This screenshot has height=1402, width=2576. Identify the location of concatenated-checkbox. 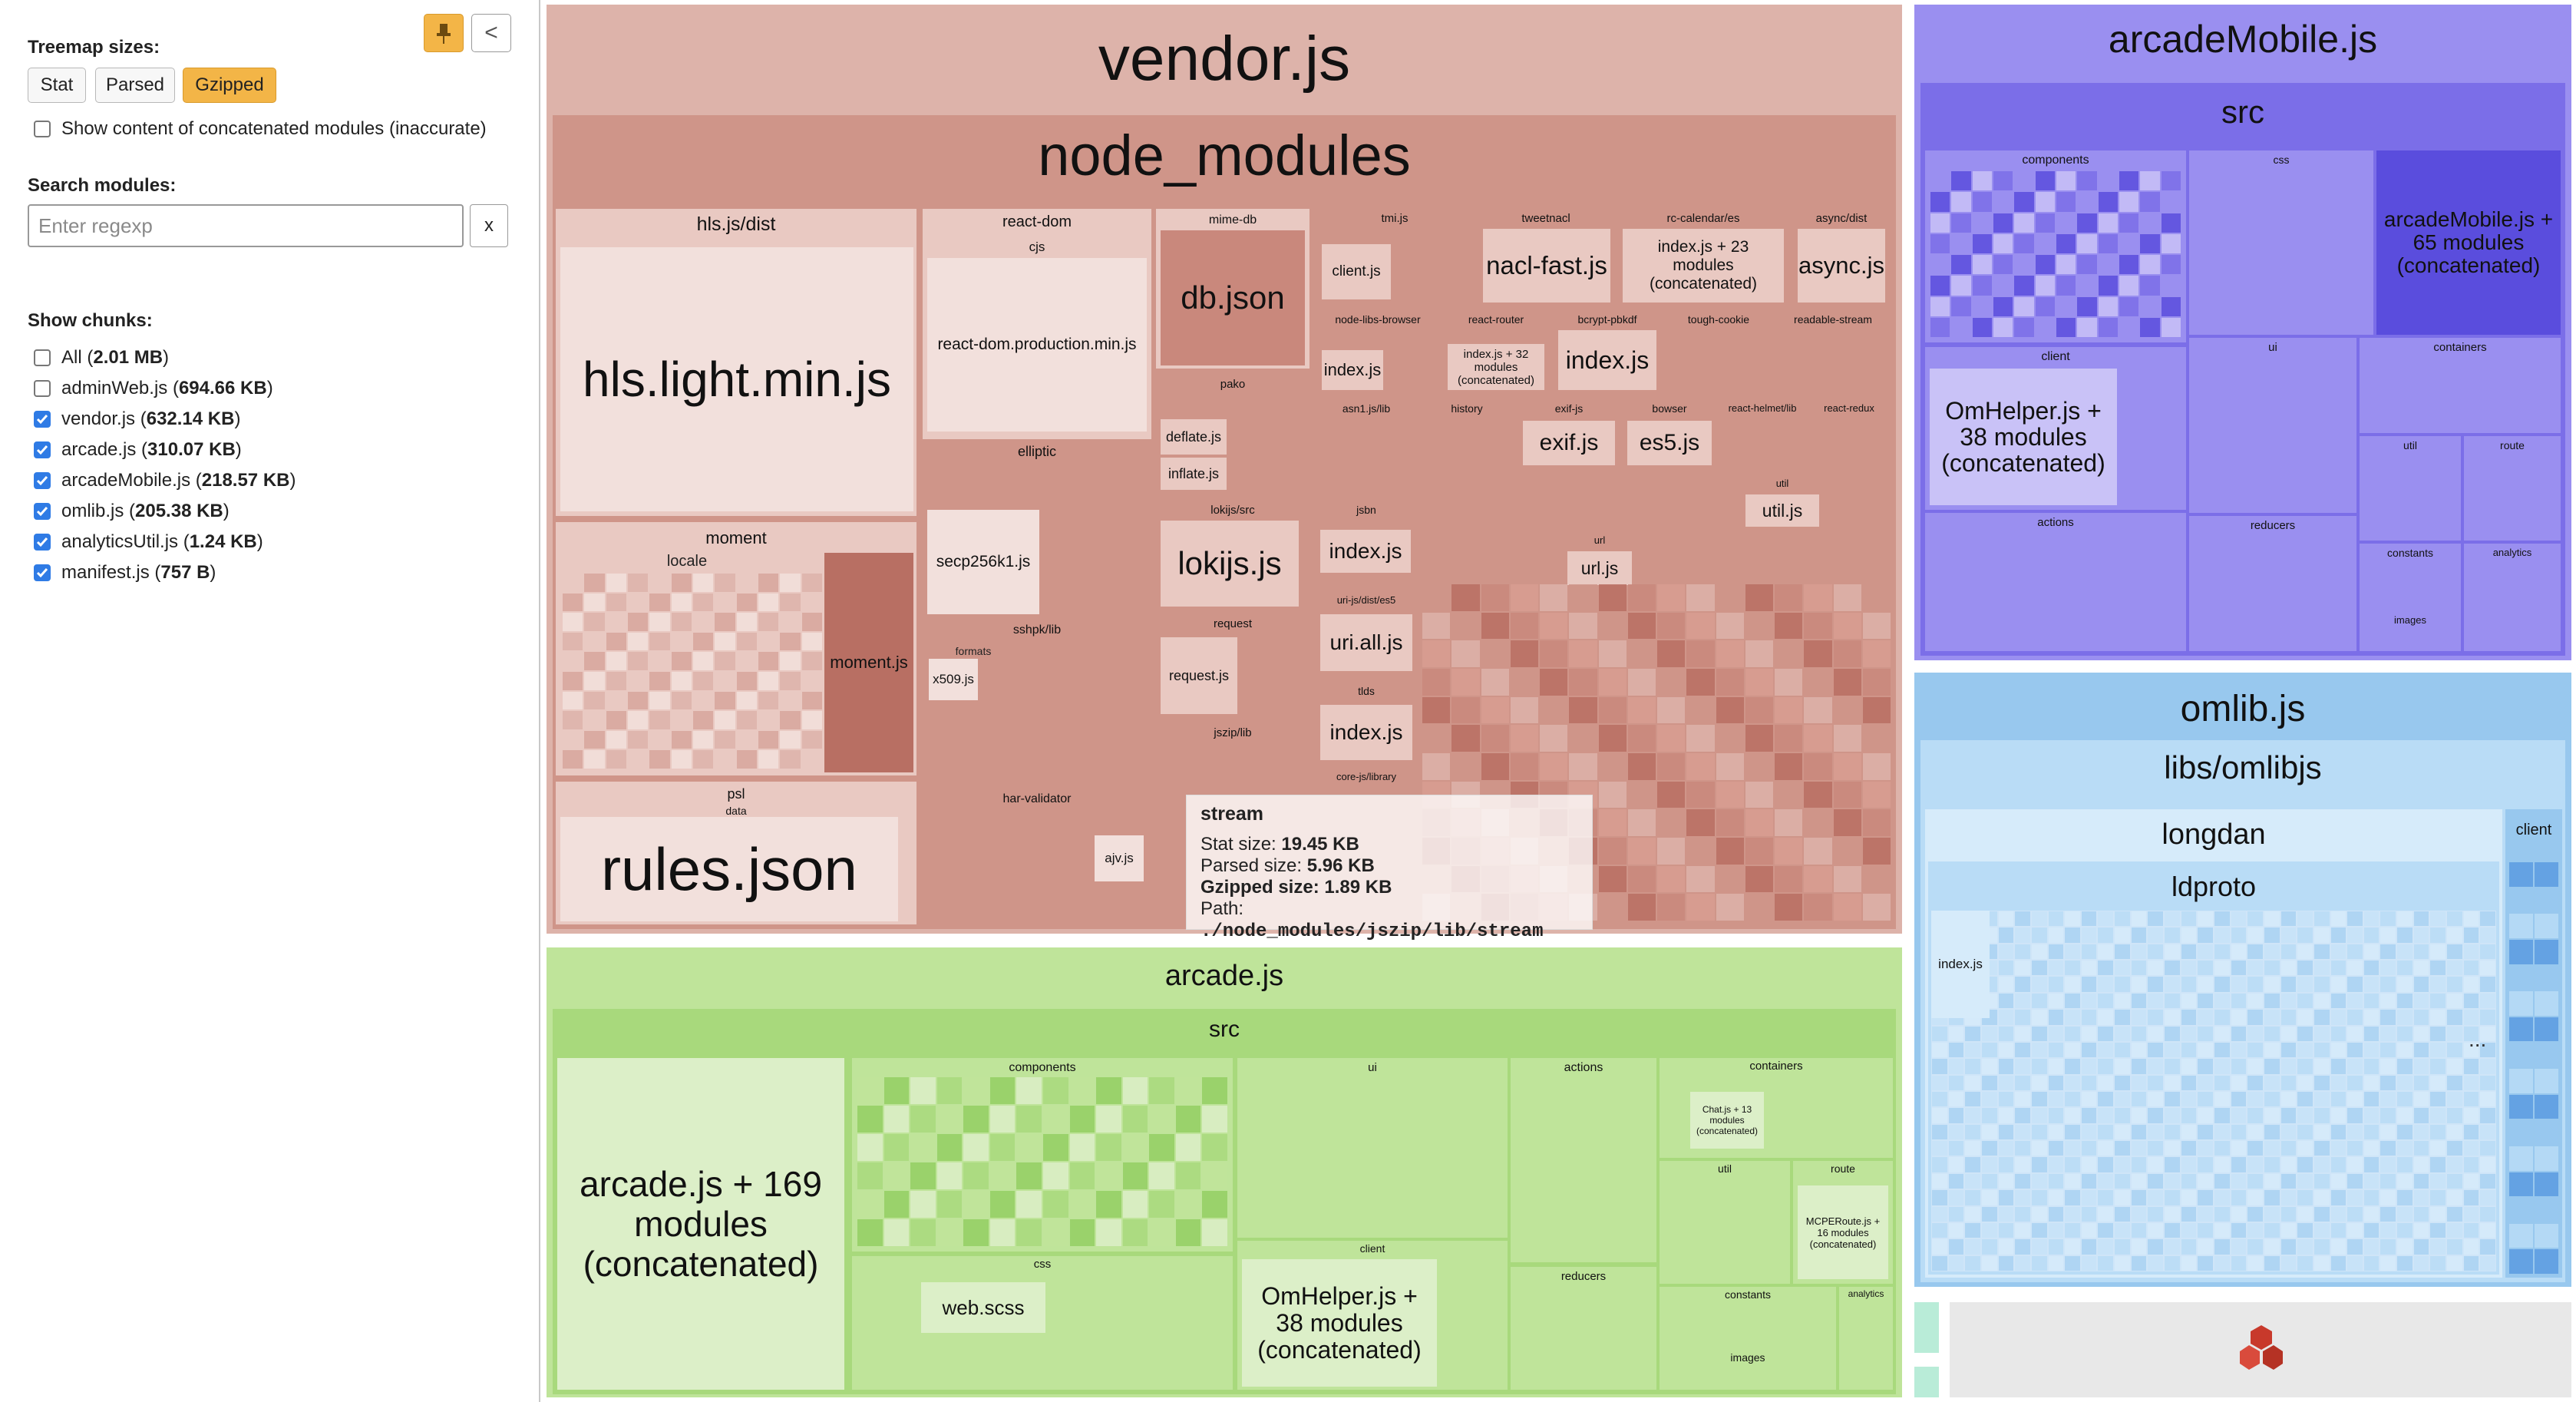
(42, 129).